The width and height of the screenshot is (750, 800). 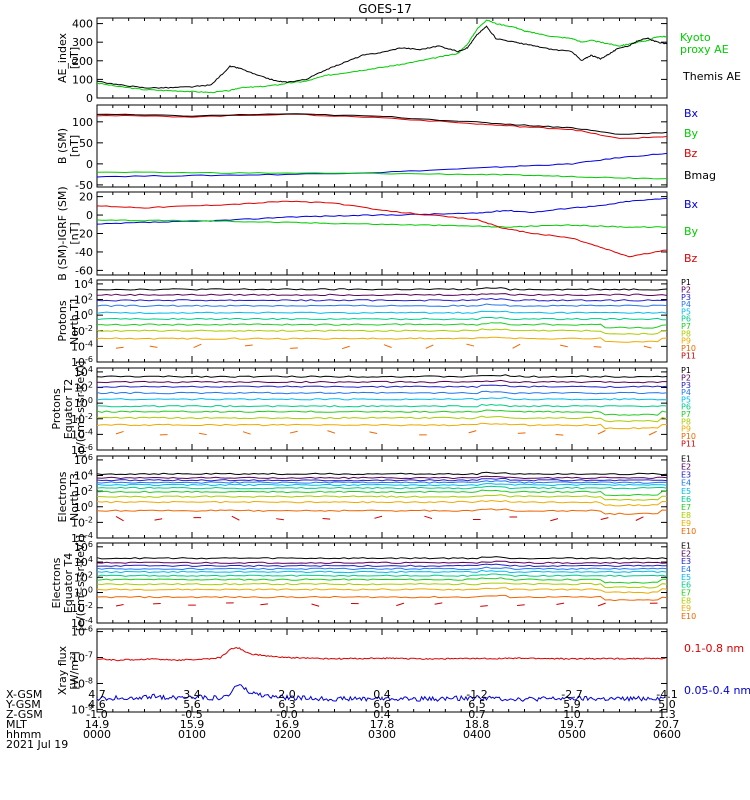 I want to click on legend-p6: P6, so click(x=686, y=407).